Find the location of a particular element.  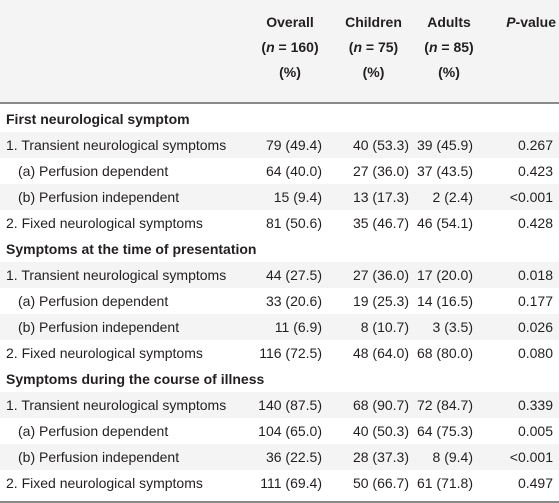

cell-pvalue: 0.497 is located at coordinates (535, 483).